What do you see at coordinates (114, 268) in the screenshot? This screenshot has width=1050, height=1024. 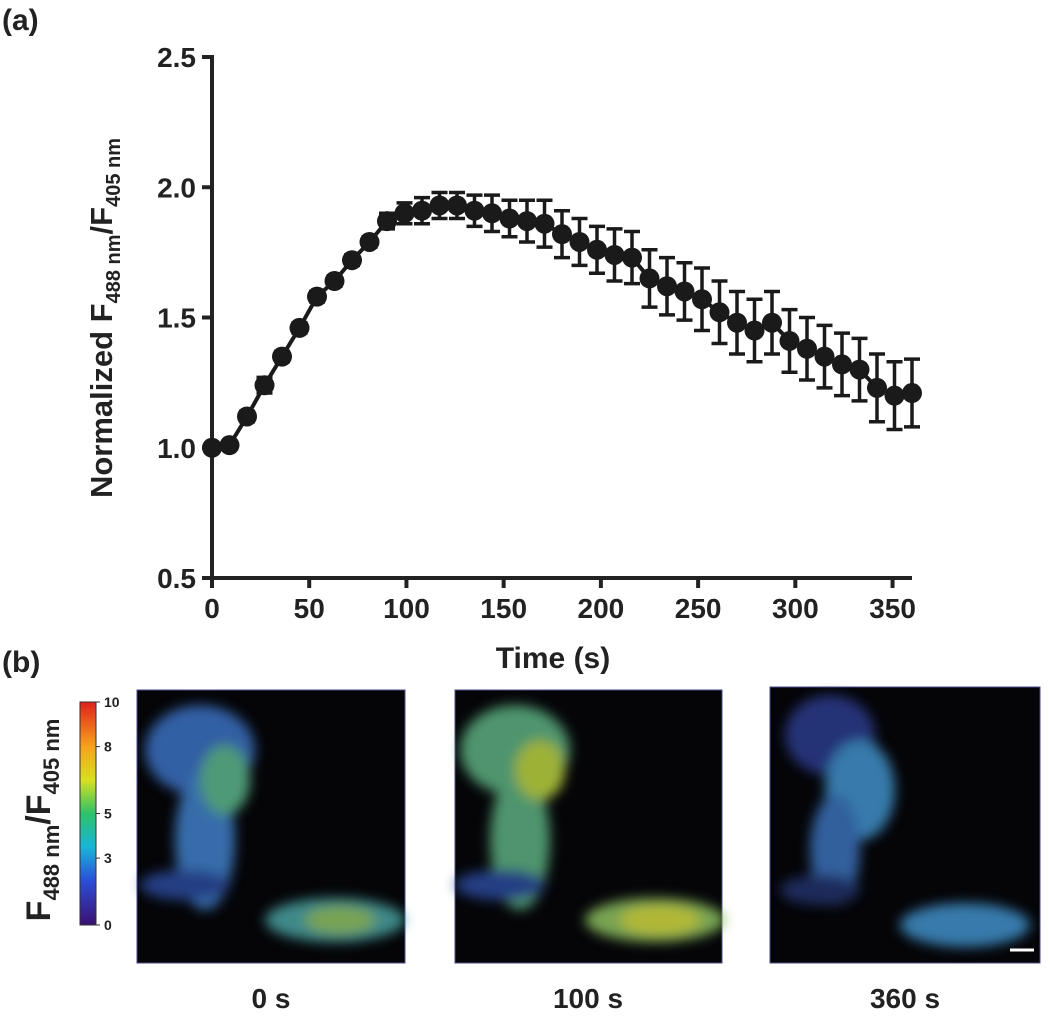 I see `y-label-sub: 488 nm` at bounding box center [114, 268].